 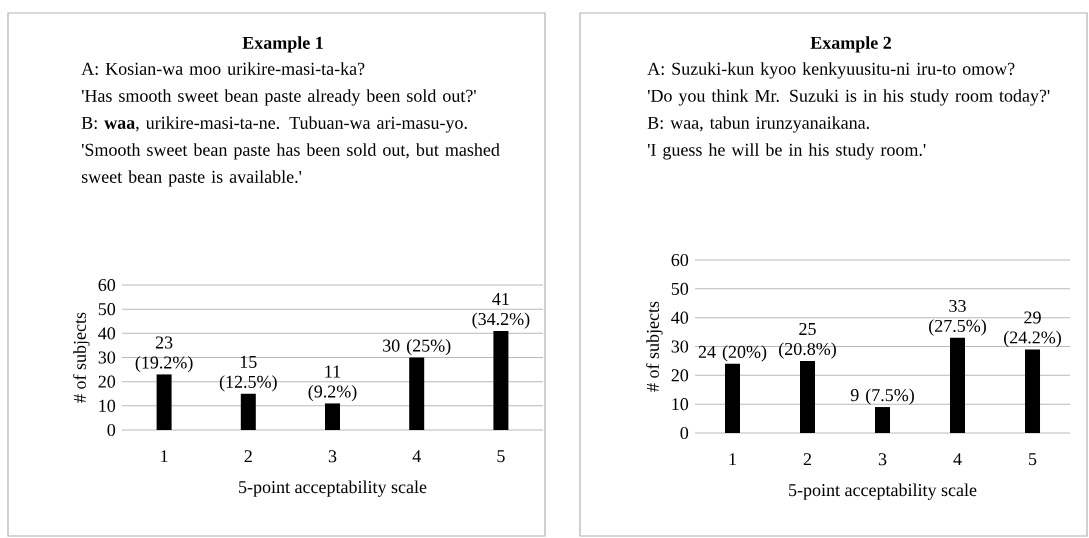 What do you see at coordinates (786, 151) in the screenshot?
I see `text: 'I guess he will be in his study room.'` at bounding box center [786, 151].